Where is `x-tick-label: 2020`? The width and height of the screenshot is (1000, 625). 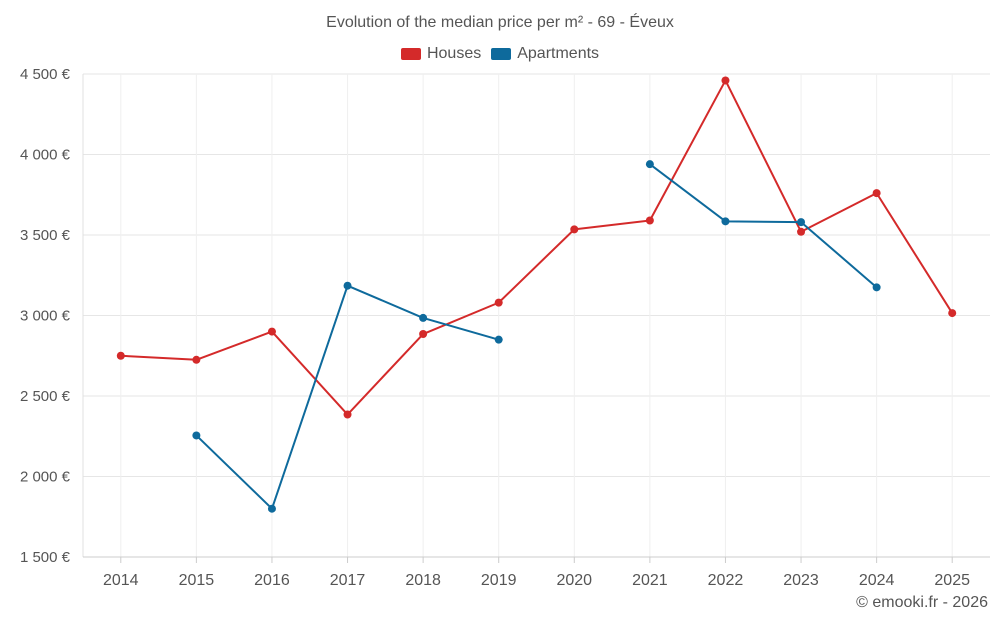
x-tick-label: 2020 is located at coordinates (574, 580).